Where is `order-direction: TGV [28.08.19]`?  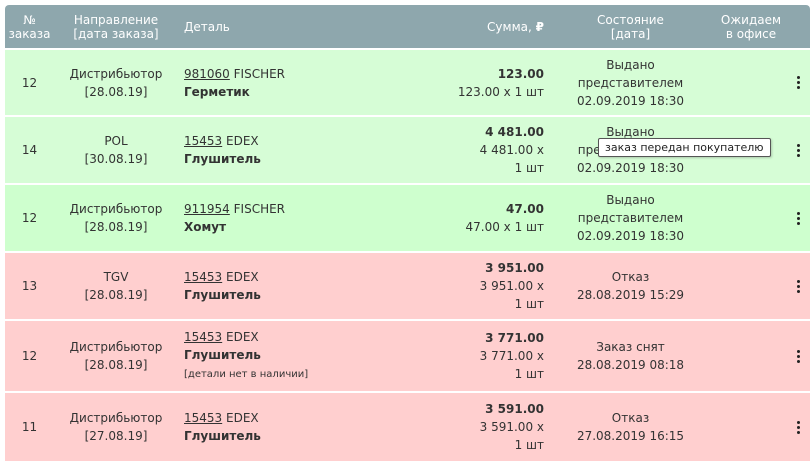
order-direction: TGV [28.08.19] is located at coordinates (116, 286).